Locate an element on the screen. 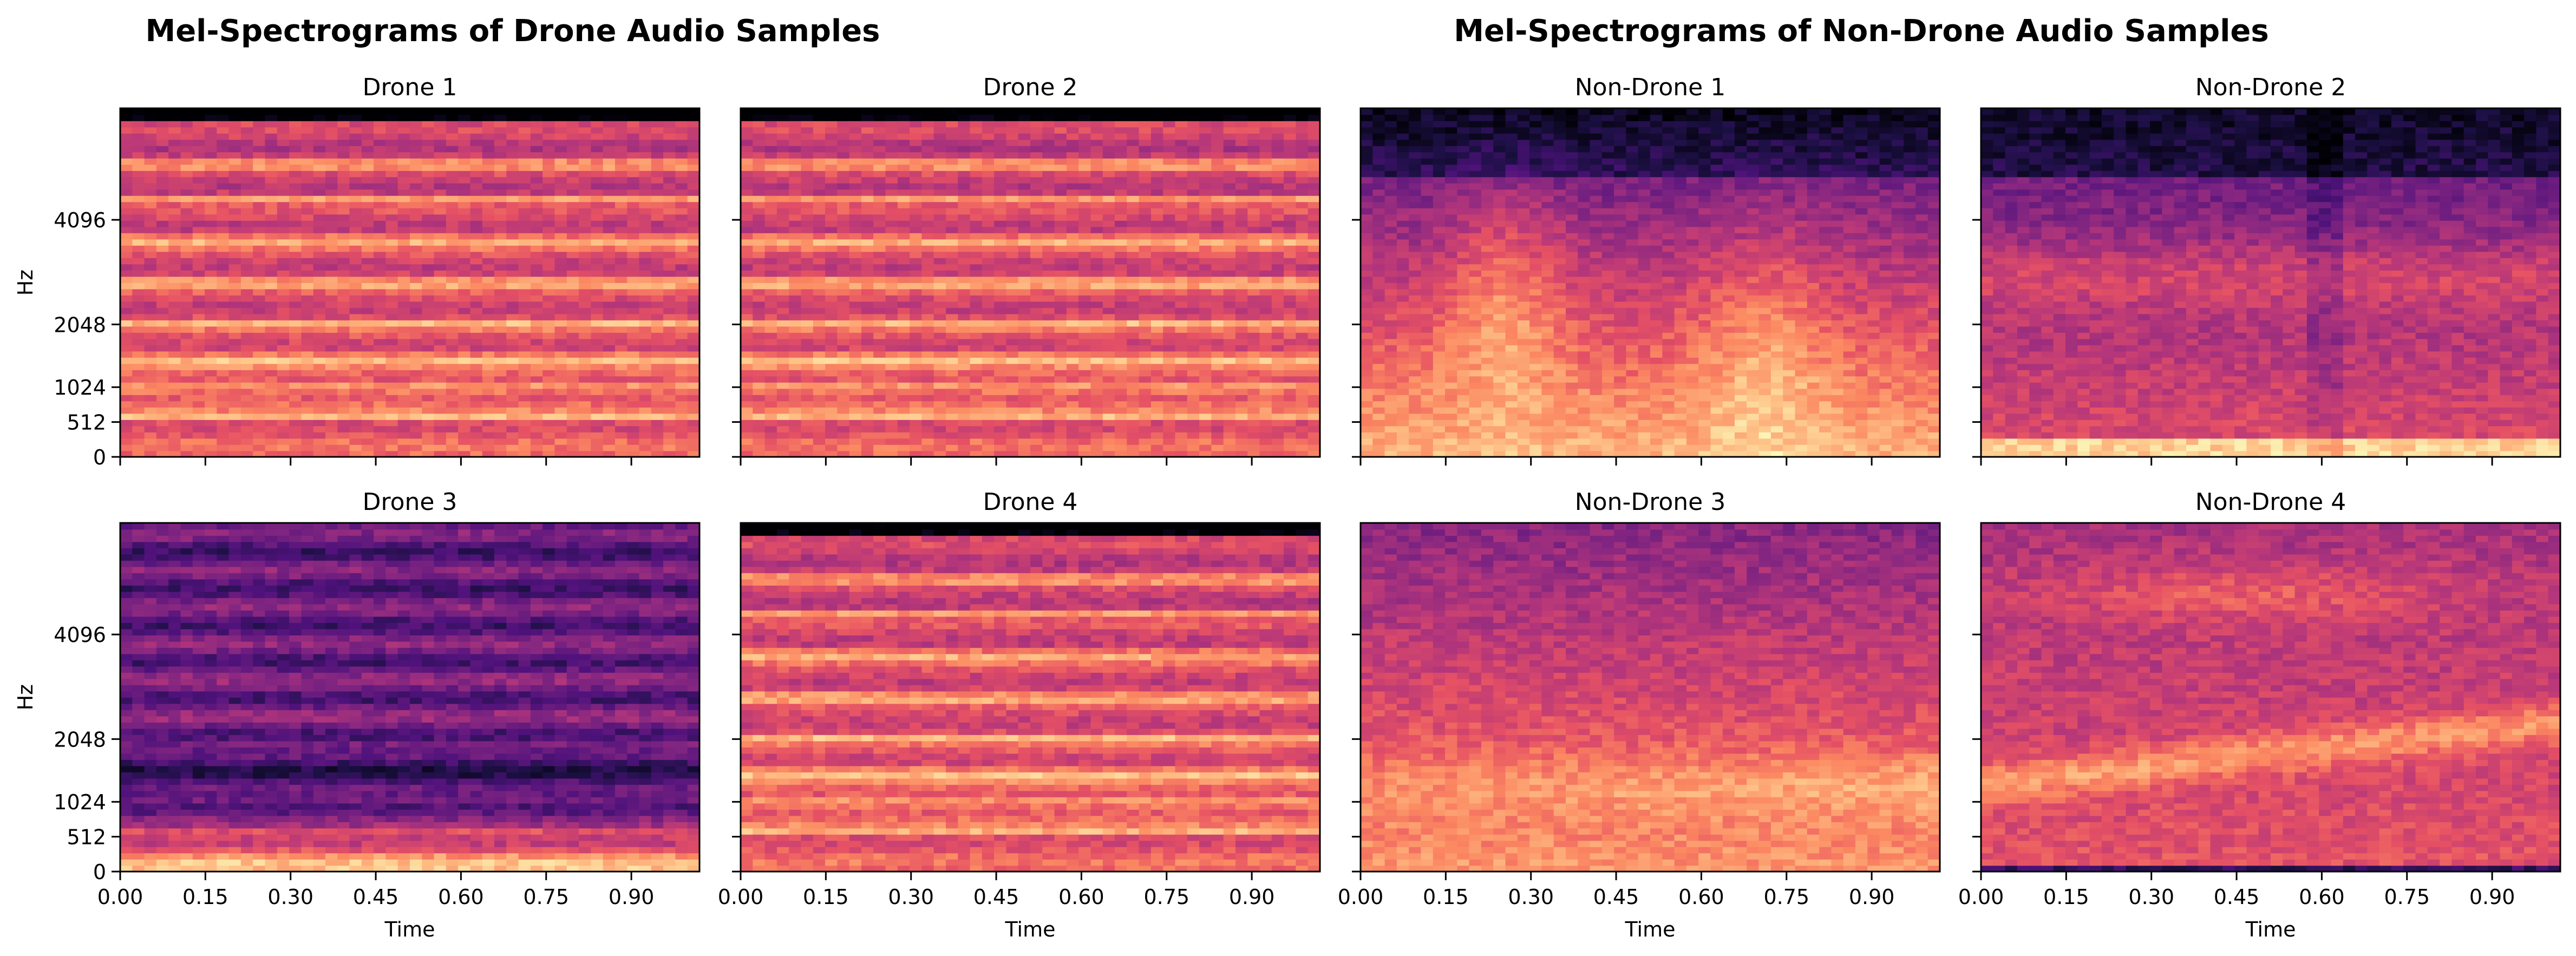  panel-non-drone-2: Non-Drone 2 is located at coordinates (2266, 270).